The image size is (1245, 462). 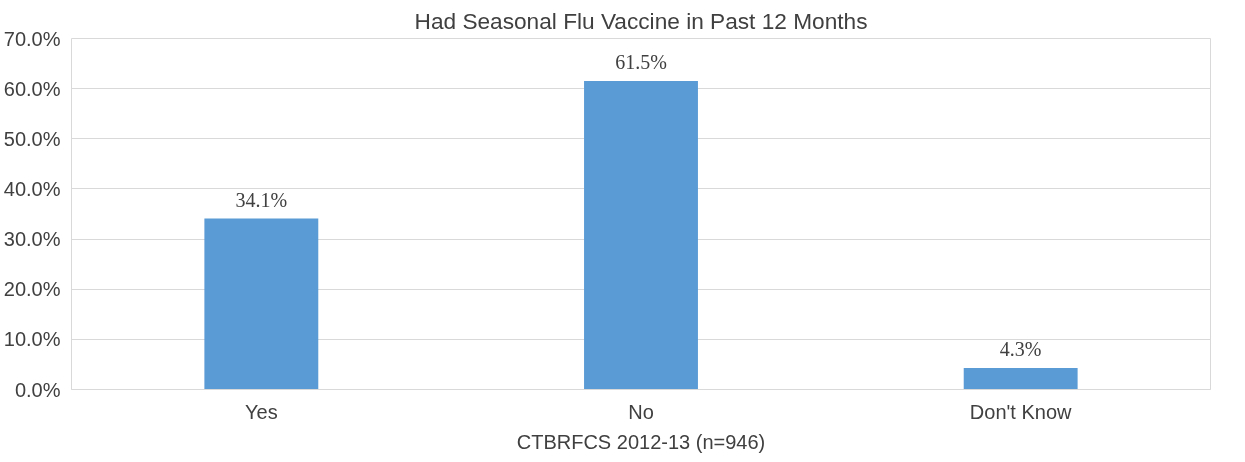 What do you see at coordinates (261, 411) in the screenshot?
I see `x-tick-label: Yes` at bounding box center [261, 411].